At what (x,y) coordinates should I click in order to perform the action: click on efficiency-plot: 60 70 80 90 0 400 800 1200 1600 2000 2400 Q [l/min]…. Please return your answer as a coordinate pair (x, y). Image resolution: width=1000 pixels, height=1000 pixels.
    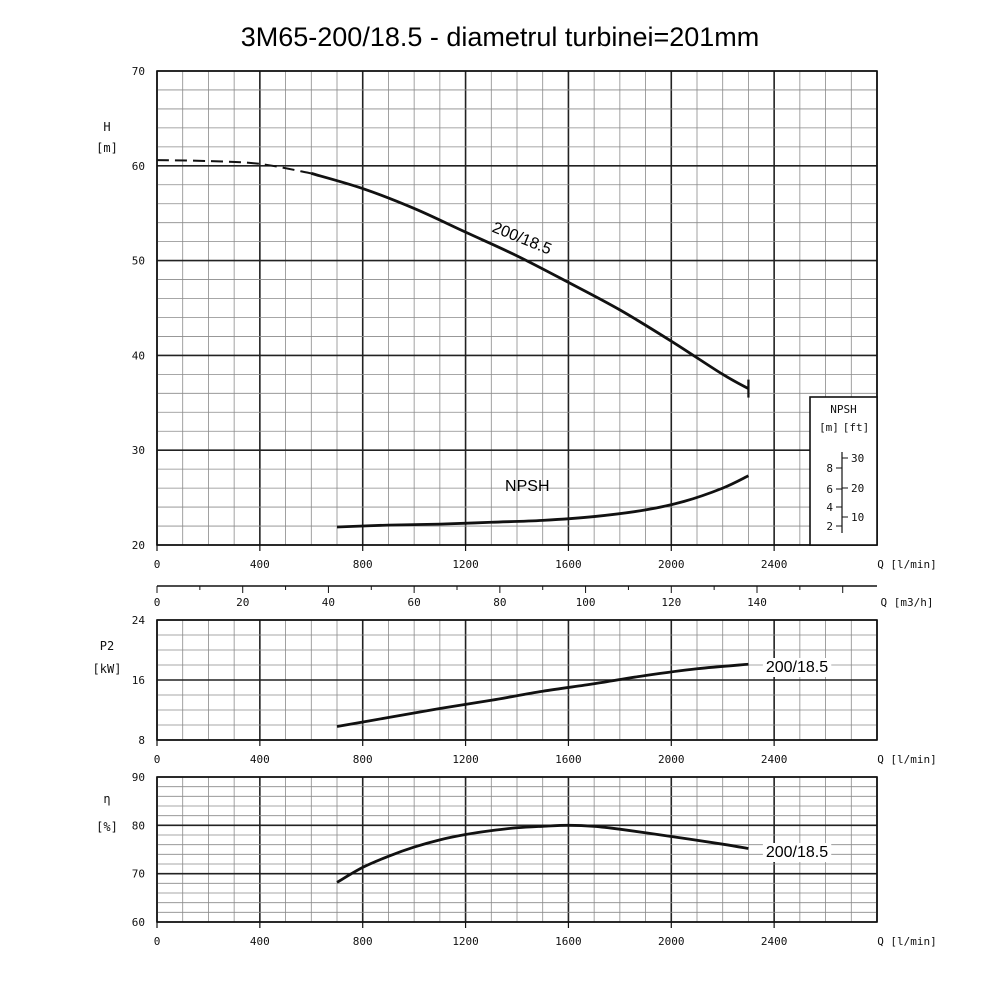
    Looking at the image, I should click on (516, 859).